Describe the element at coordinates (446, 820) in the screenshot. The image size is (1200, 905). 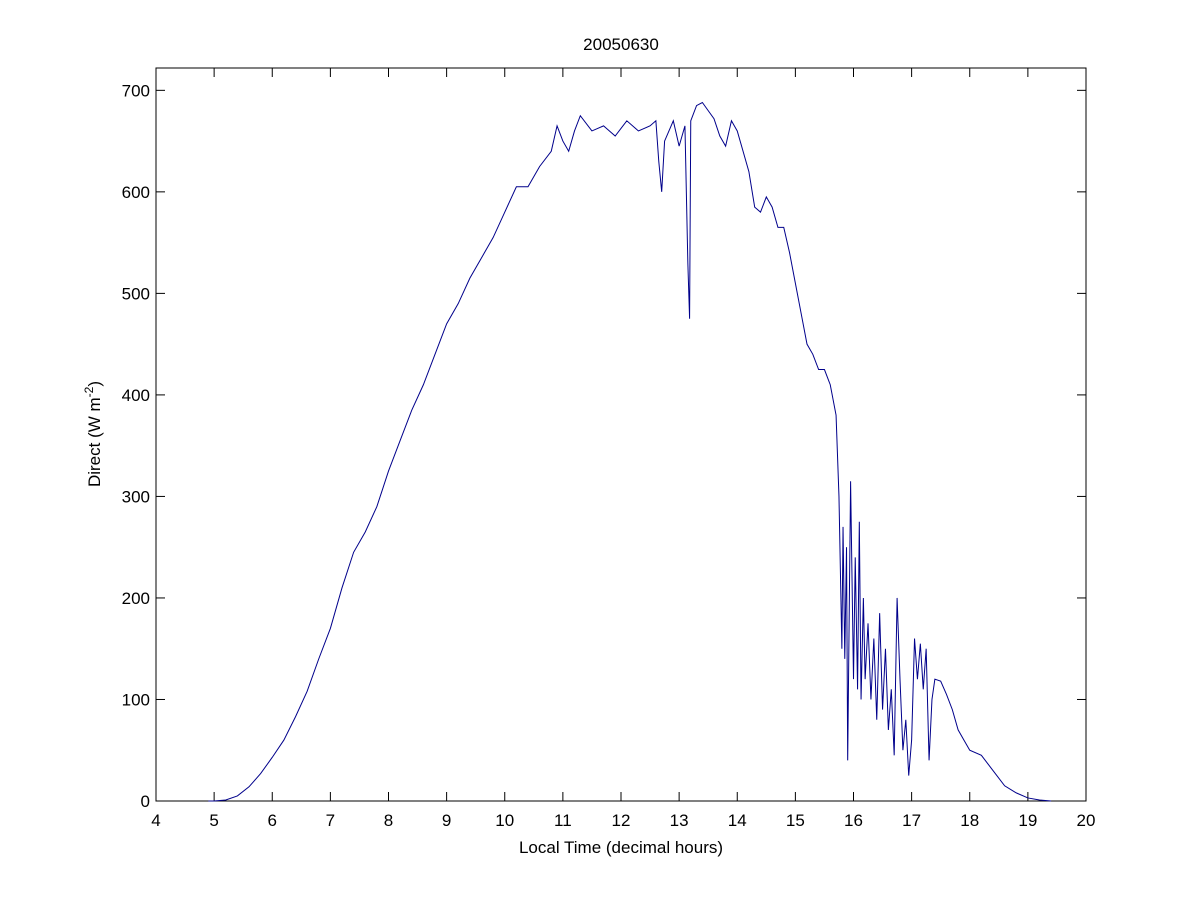
I see `x-tick-label: 9` at that location.